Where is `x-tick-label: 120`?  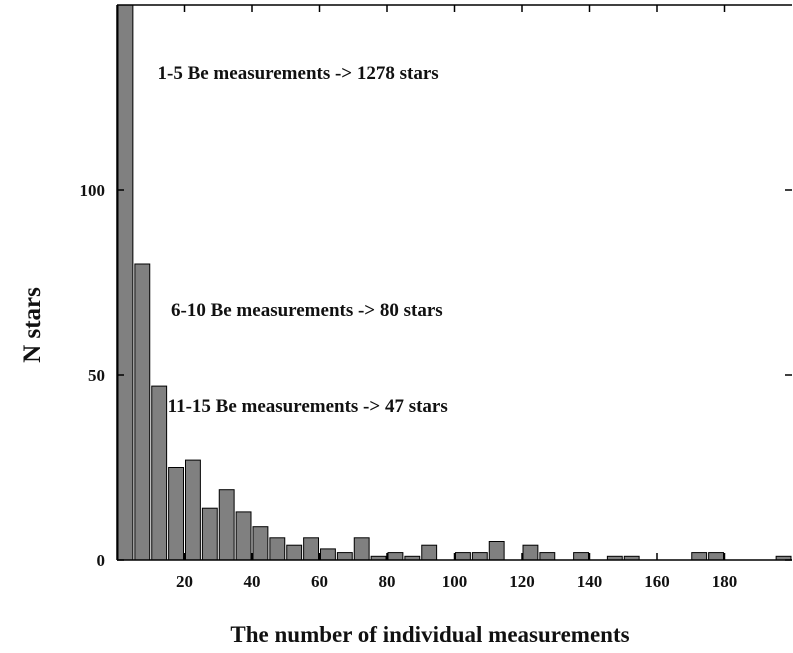
x-tick-label: 120 is located at coordinates (522, 581).